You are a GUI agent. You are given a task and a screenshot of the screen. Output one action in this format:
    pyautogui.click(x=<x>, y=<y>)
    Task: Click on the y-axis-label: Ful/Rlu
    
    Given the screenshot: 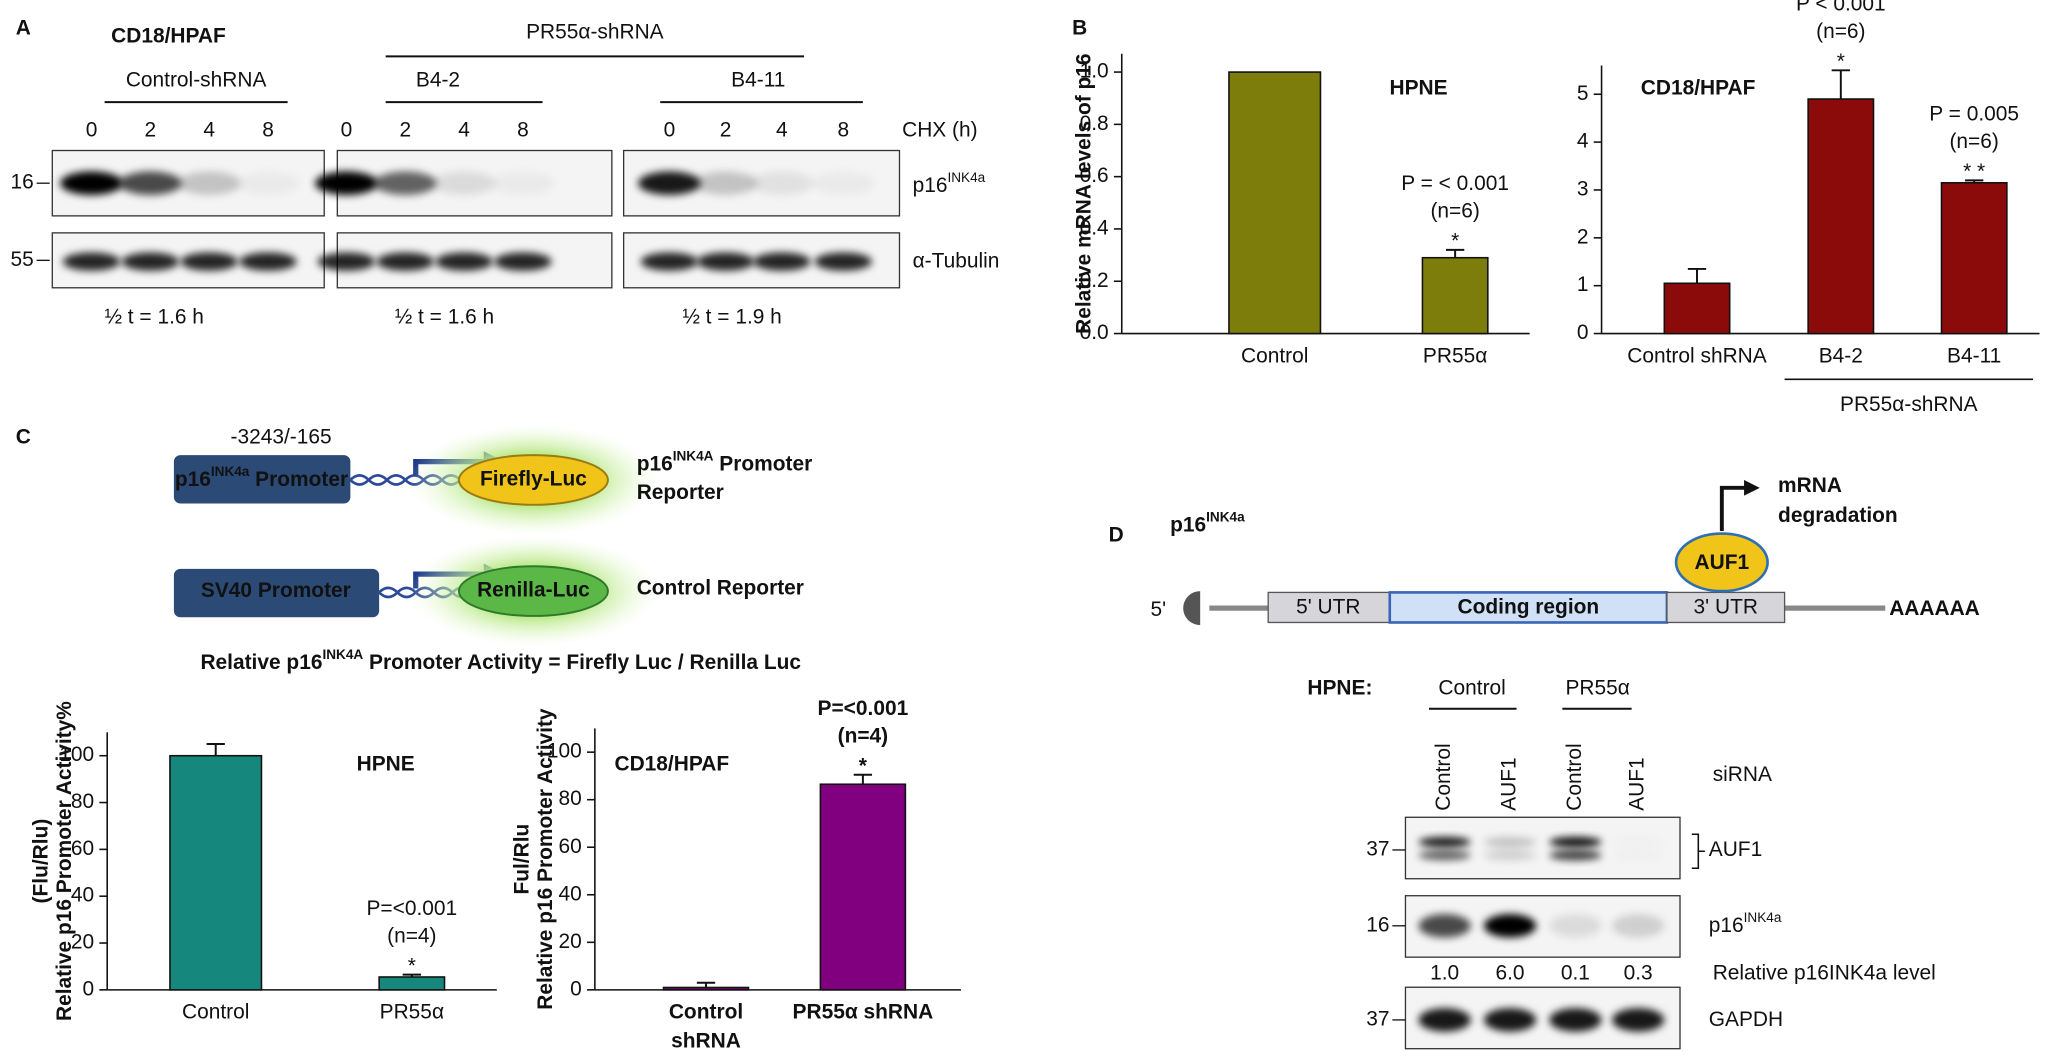 What is the action you would take?
    pyautogui.click(x=521, y=859)
    